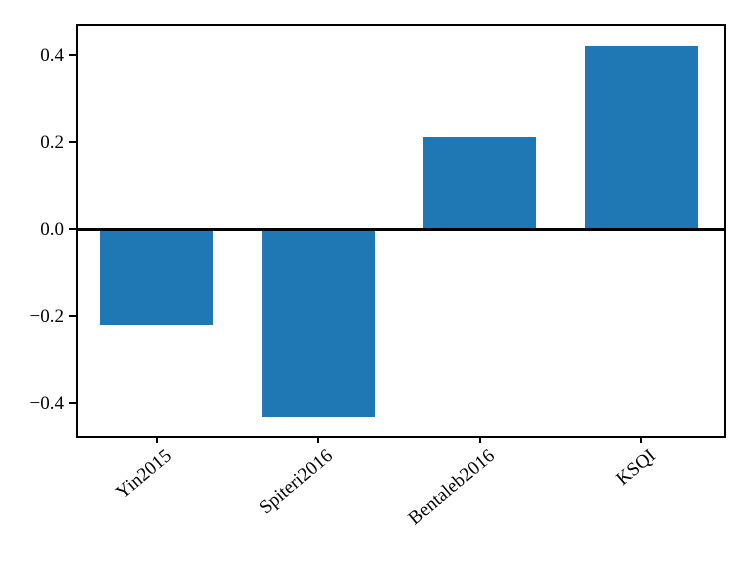 The height and width of the screenshot is (562, 747). Describe the element at coordinates (52, 142) in the screenshot. I see `y-tick-label: 0.2` at that location.